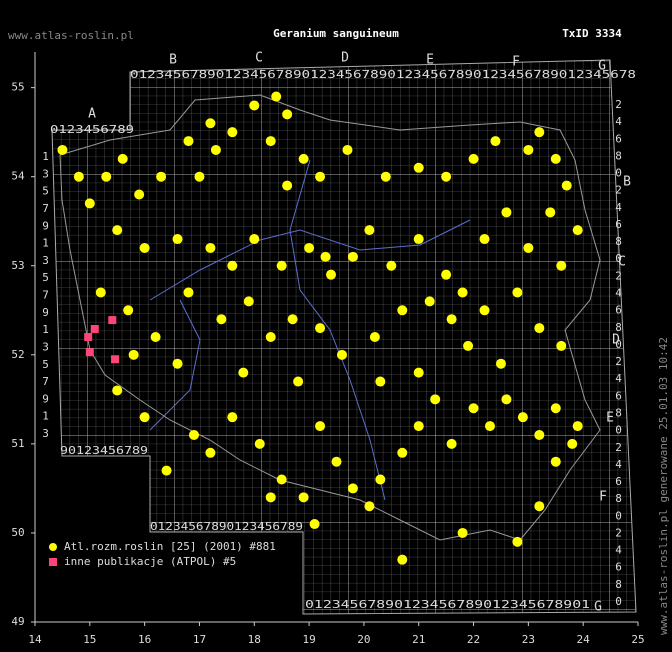  Describe the element at coordinates (104, 450) in the screenshot. I see `grid-digits: 90123456789` at that location.